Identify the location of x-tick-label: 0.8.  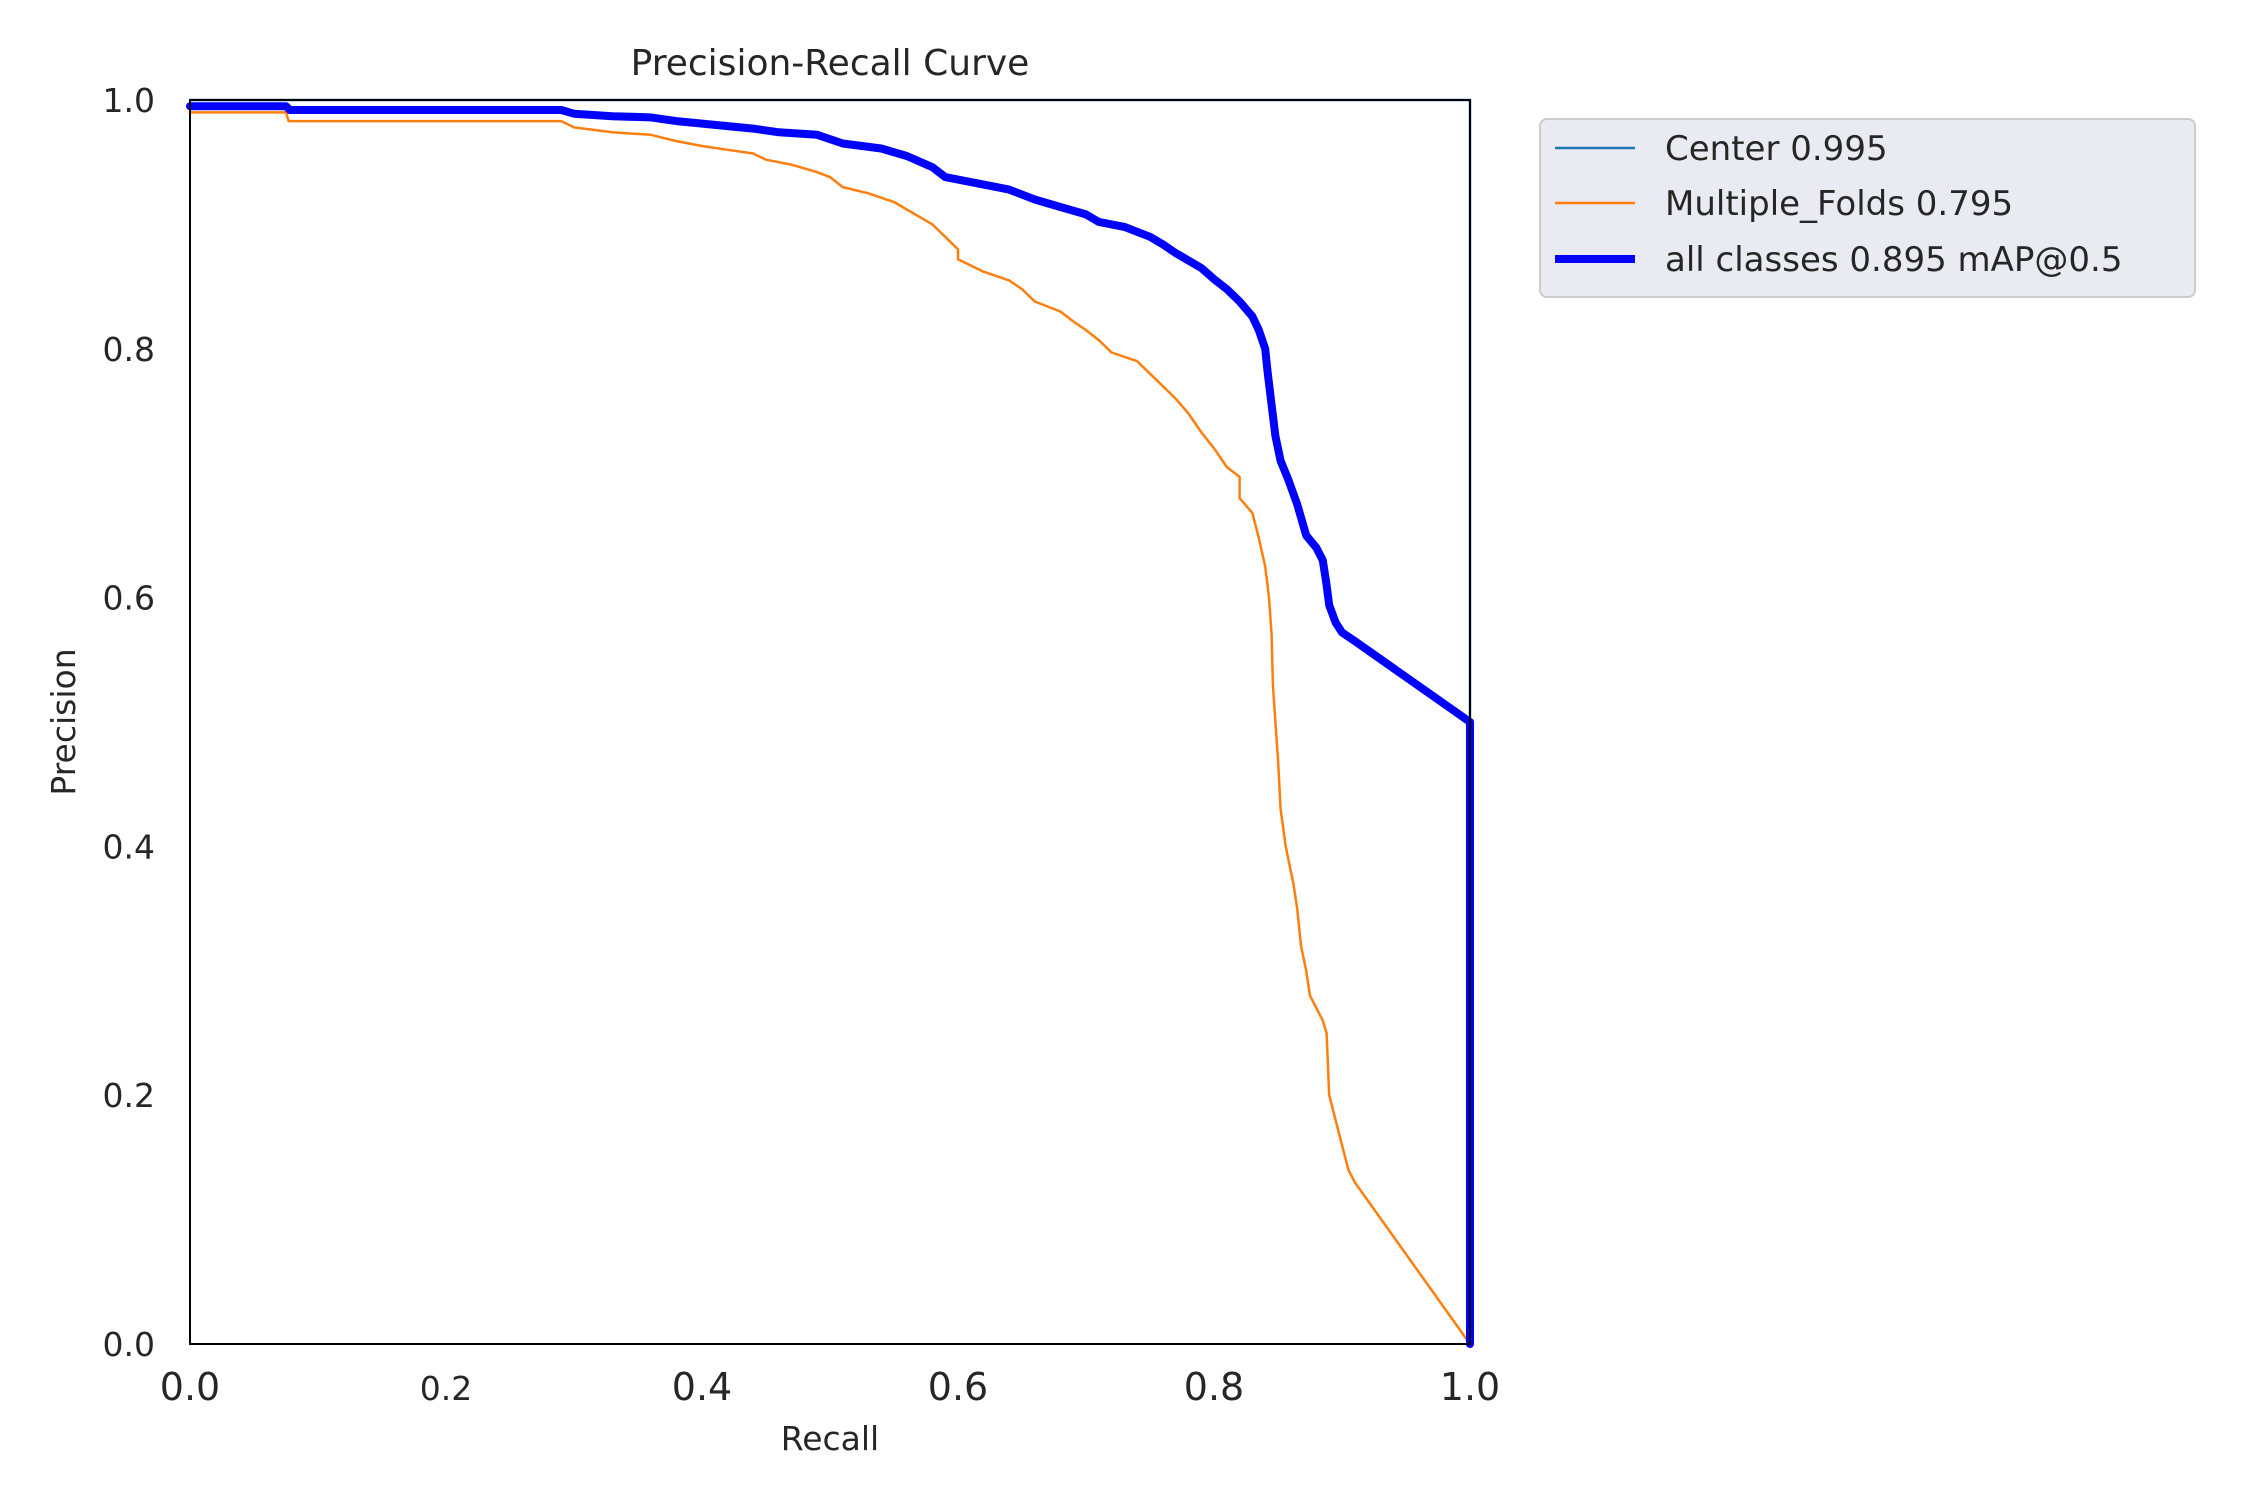
(1214, 1387).